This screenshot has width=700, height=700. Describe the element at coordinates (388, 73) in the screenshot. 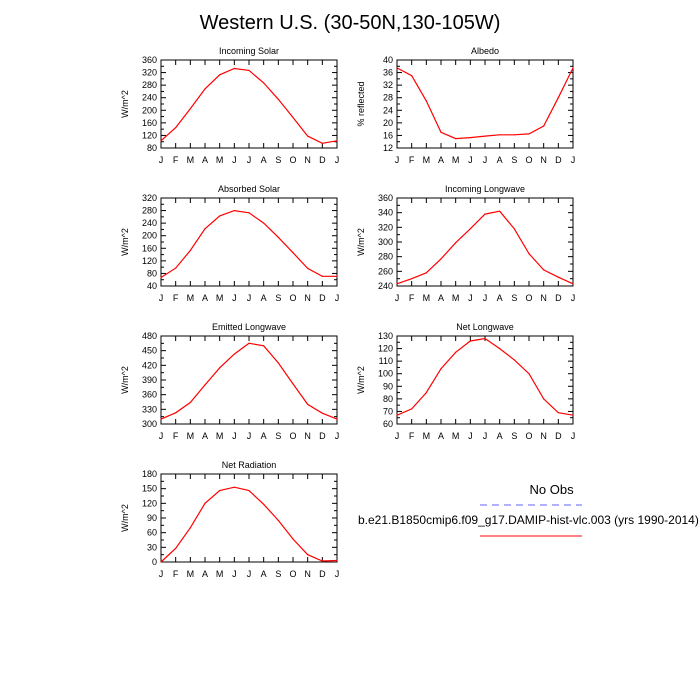

I see `y-tick-label: 36` at that location.